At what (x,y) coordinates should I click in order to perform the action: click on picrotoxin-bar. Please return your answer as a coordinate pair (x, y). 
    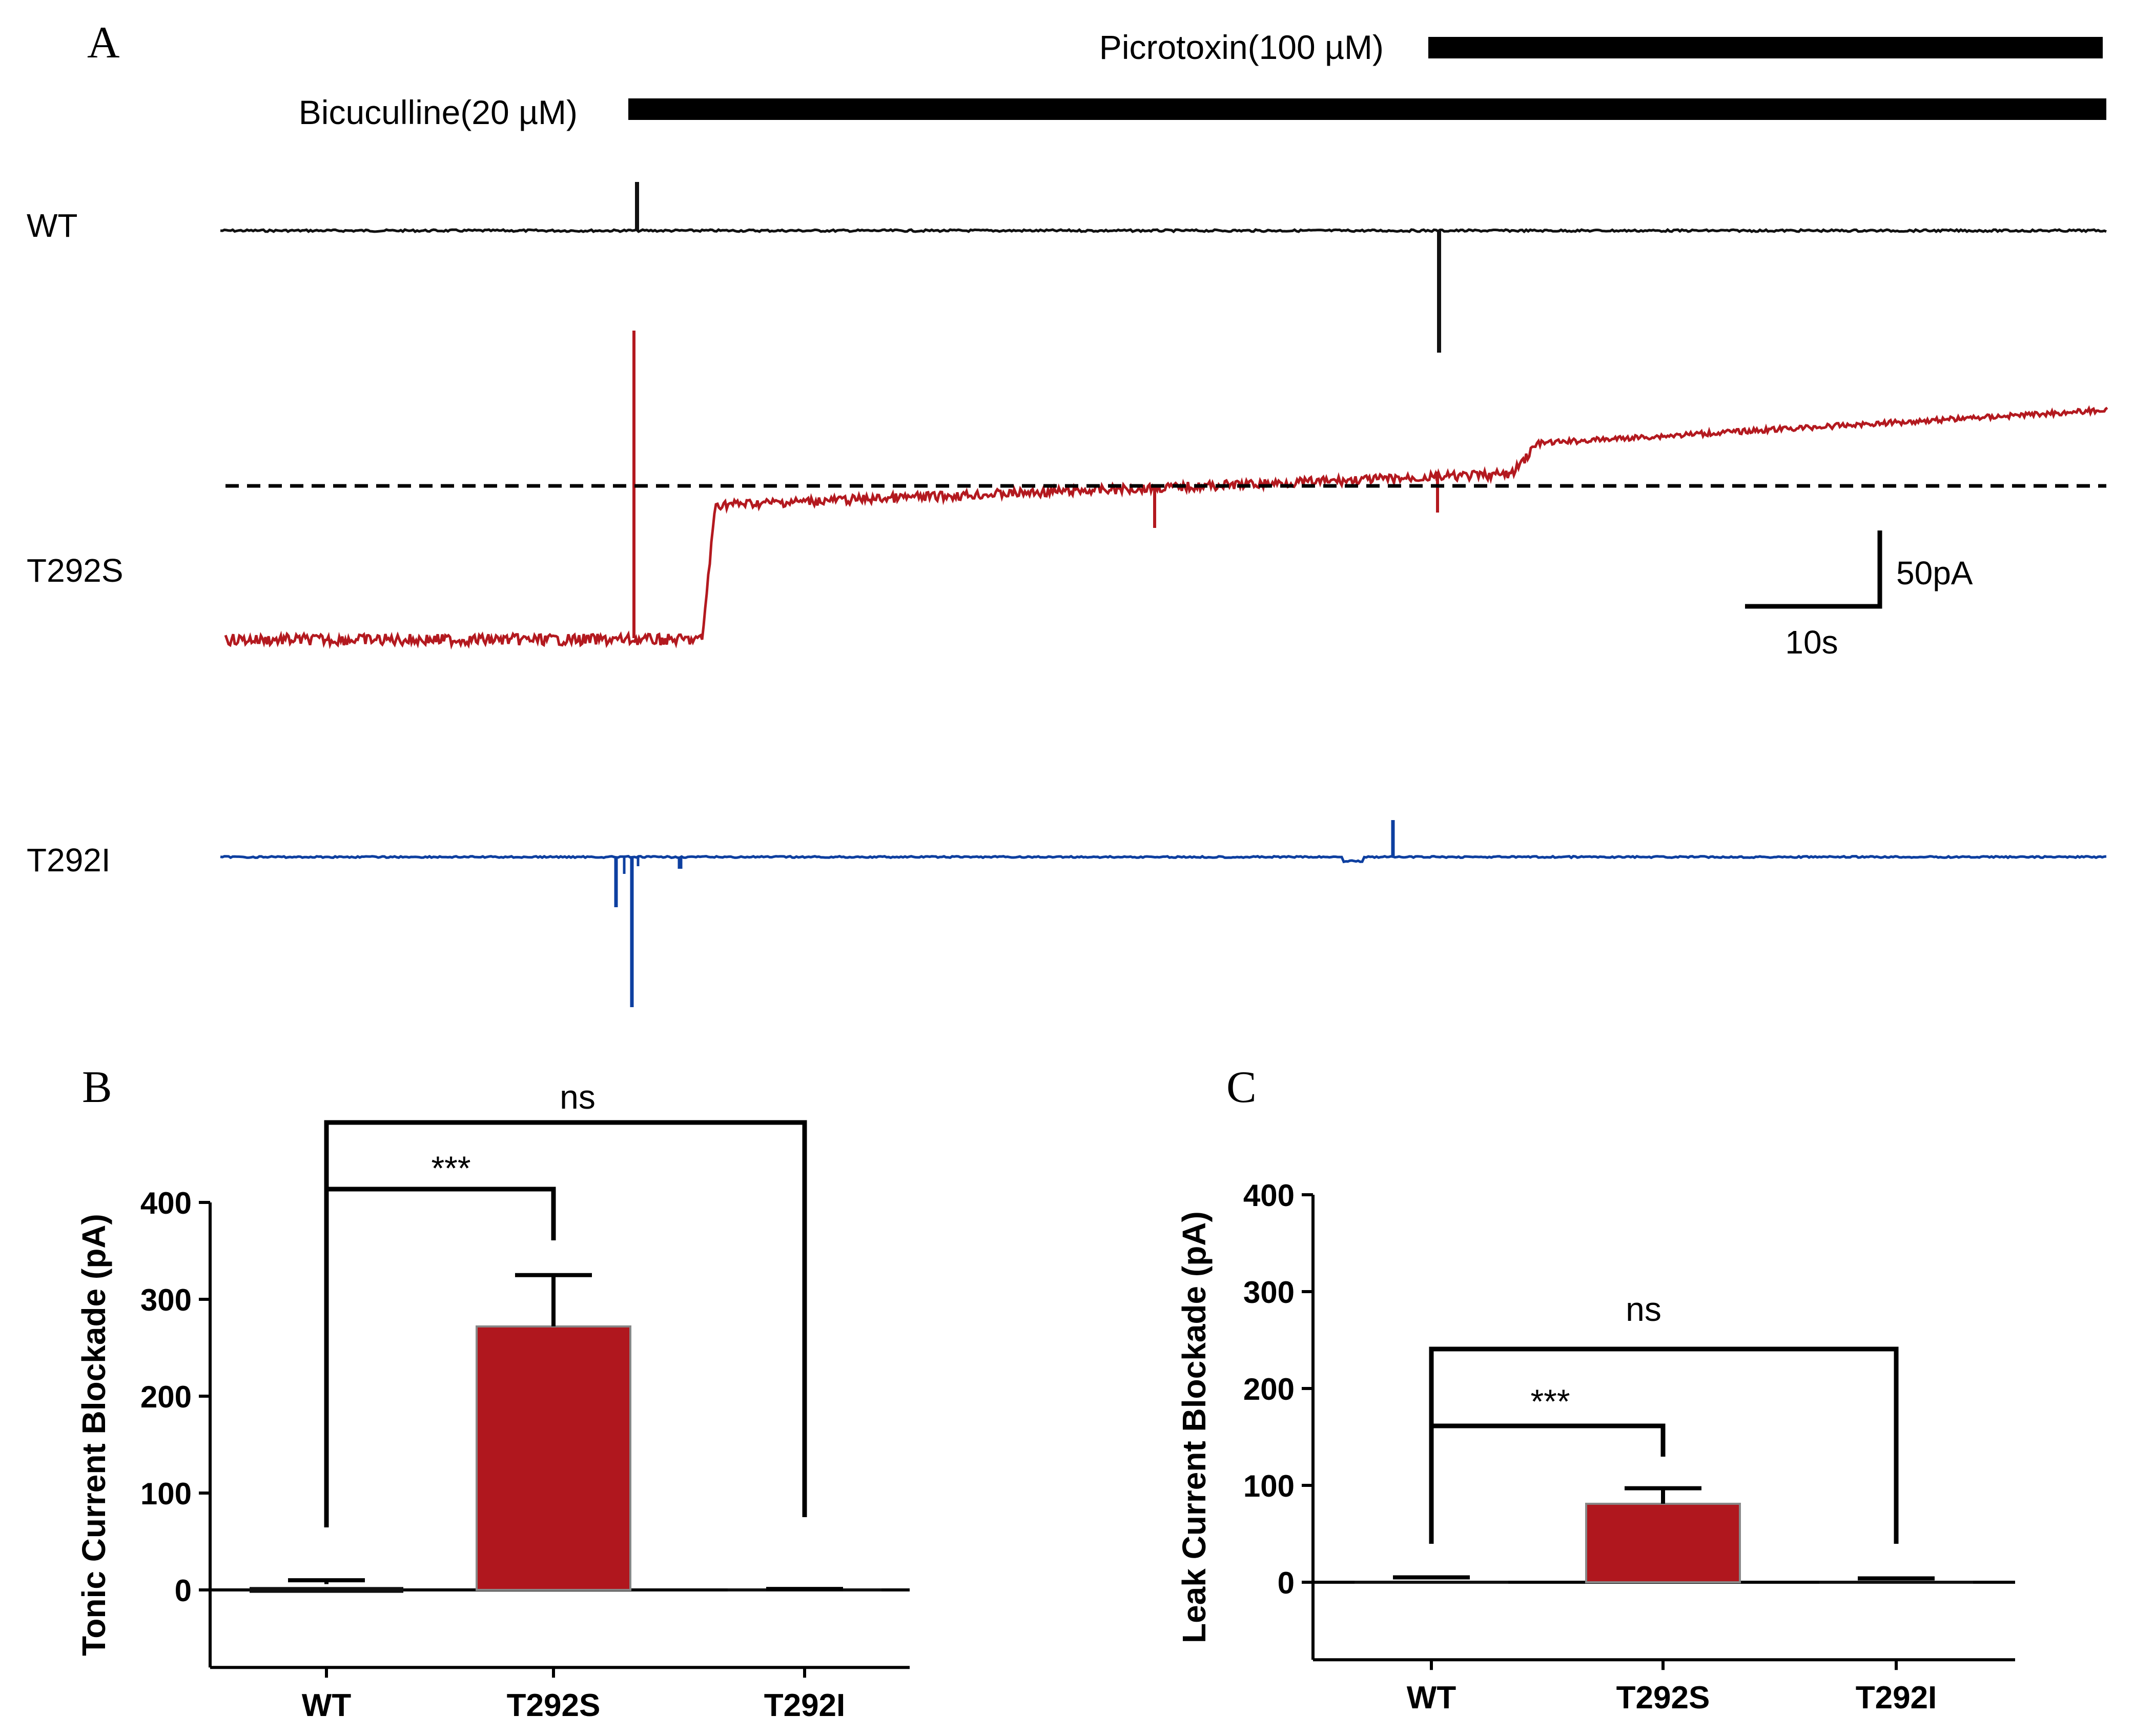
    Looking at the image, I should click on (1765, 48).